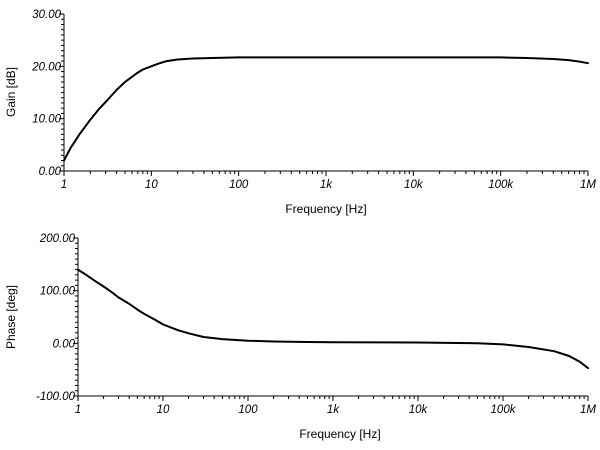  I want to click on gain-x-tick-label: 100k, so click(501, 185).